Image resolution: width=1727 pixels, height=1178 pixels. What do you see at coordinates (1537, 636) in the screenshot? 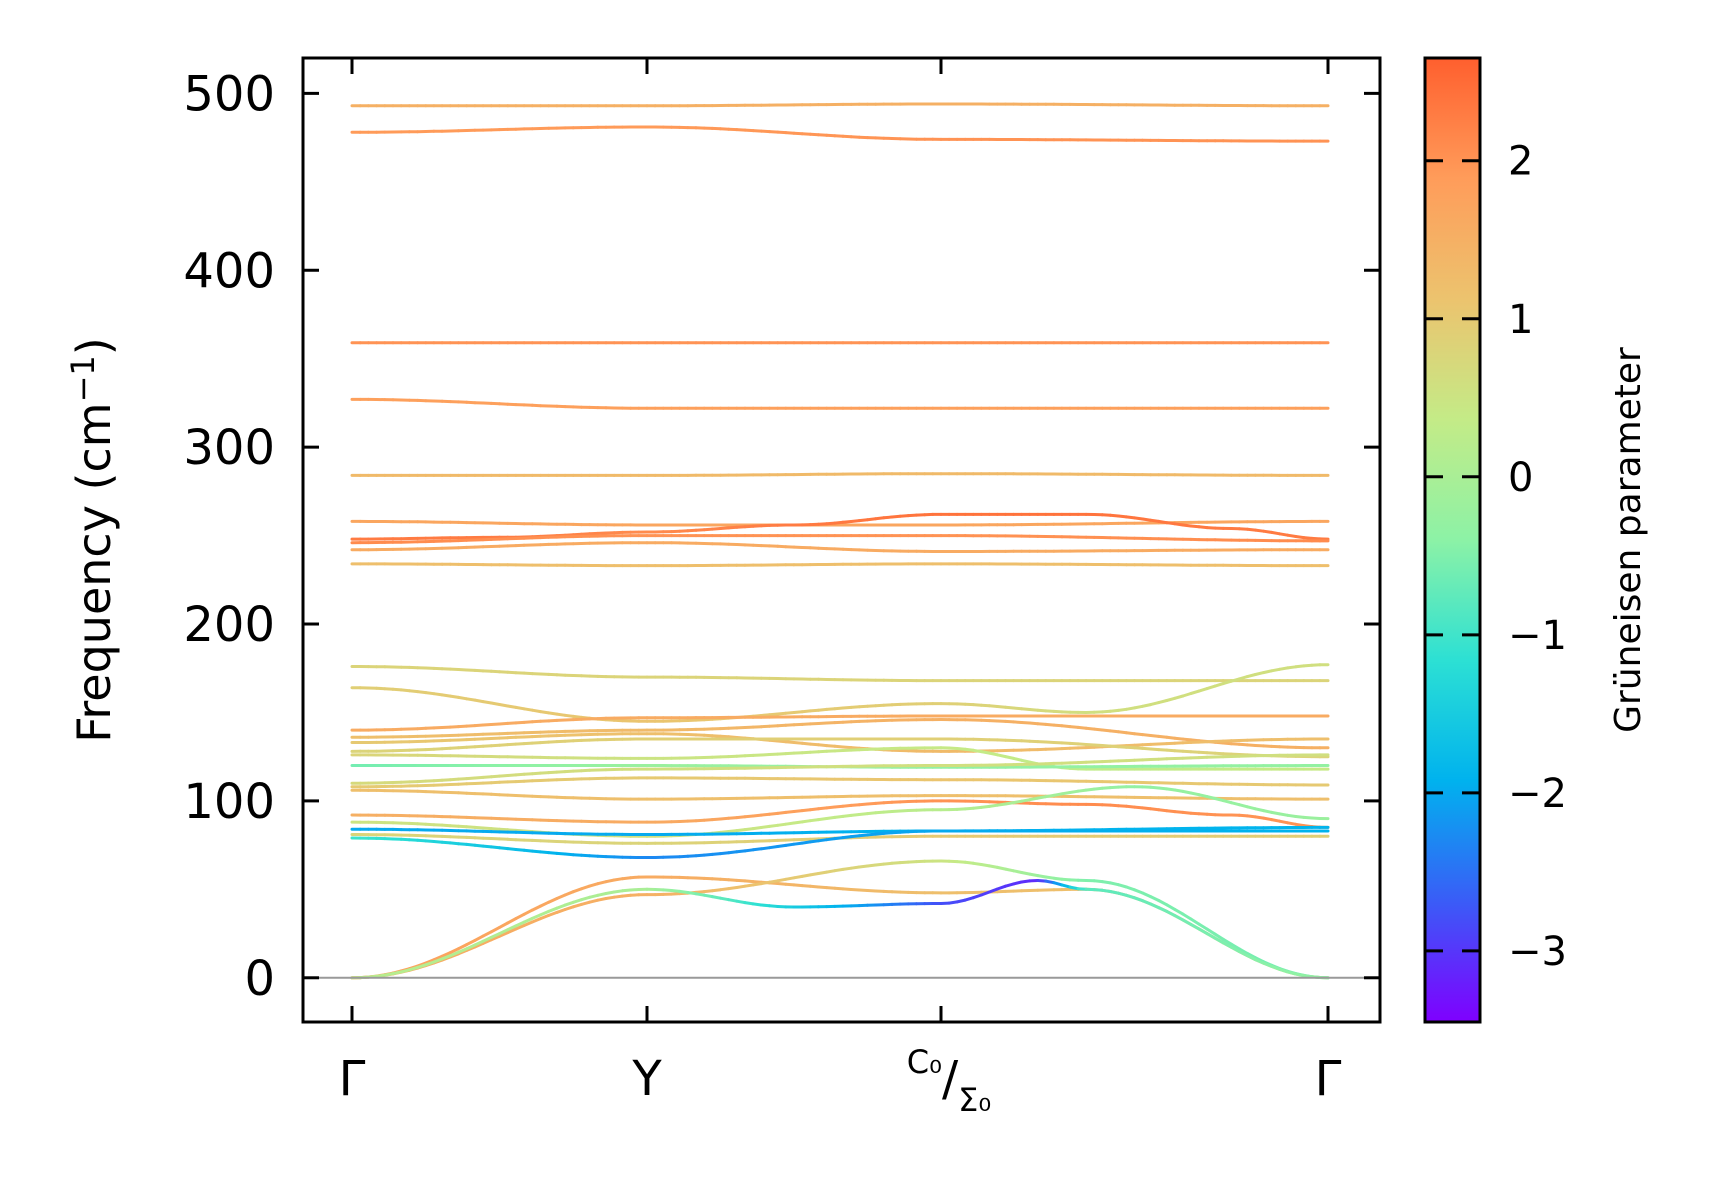
I see `colorbar-tick-label: −1` at bounding box center [1537, 636].